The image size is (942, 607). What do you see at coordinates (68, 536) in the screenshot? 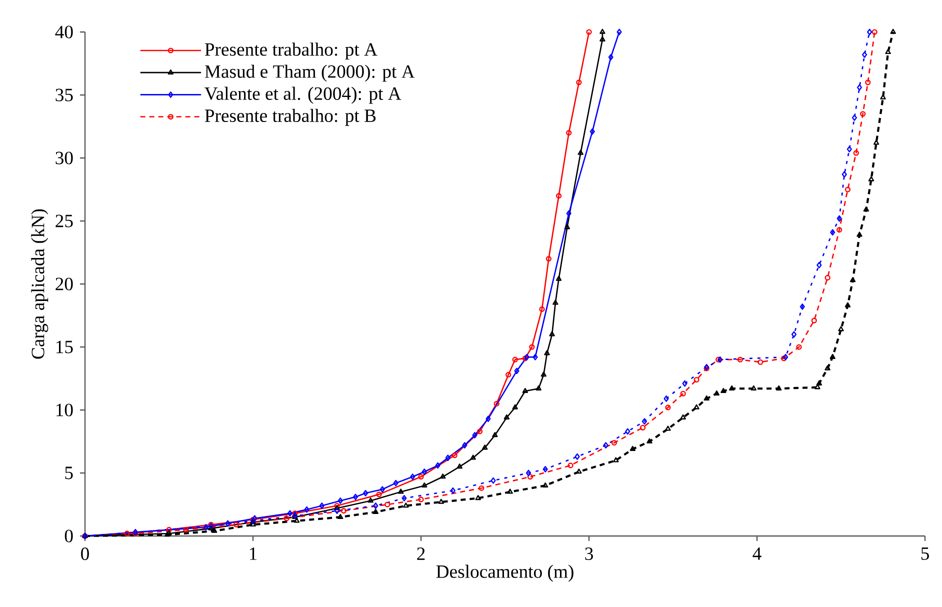
I see `y-tick-label: 0` at bounding box center [68, 536].